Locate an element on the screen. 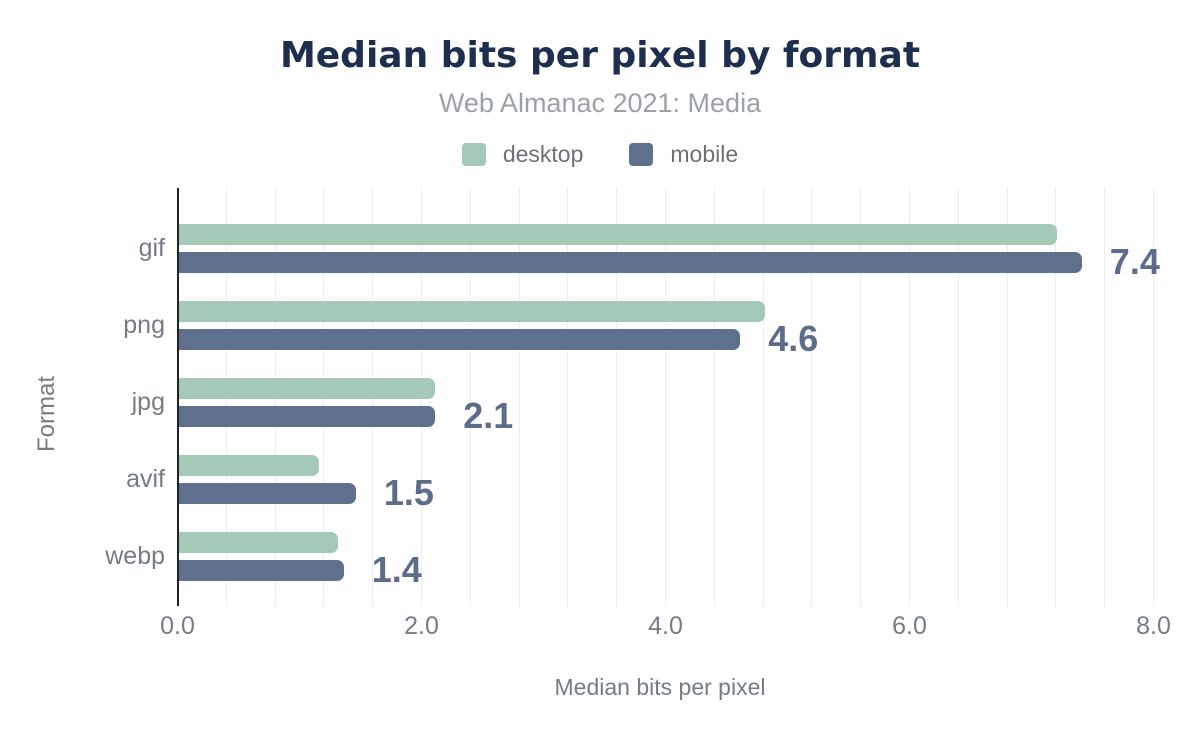  value-label-gif: 7.4 is located at coordinates (1134, 261).